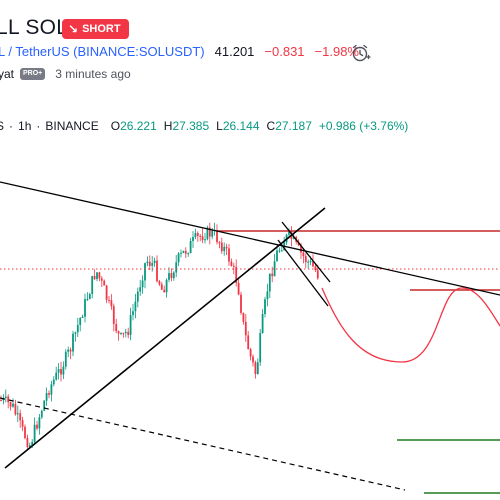 The image size is (500, 500). Describe the element at coordinates (234, 51) in the screenshot. I see `last-price: 41.201` at that location.